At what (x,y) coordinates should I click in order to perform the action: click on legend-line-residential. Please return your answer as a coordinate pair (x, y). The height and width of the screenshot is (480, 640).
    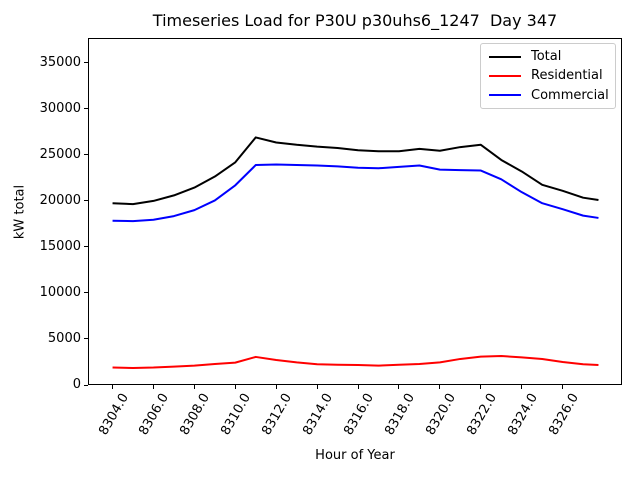
    Looking at the image, I should click on (505, 75).